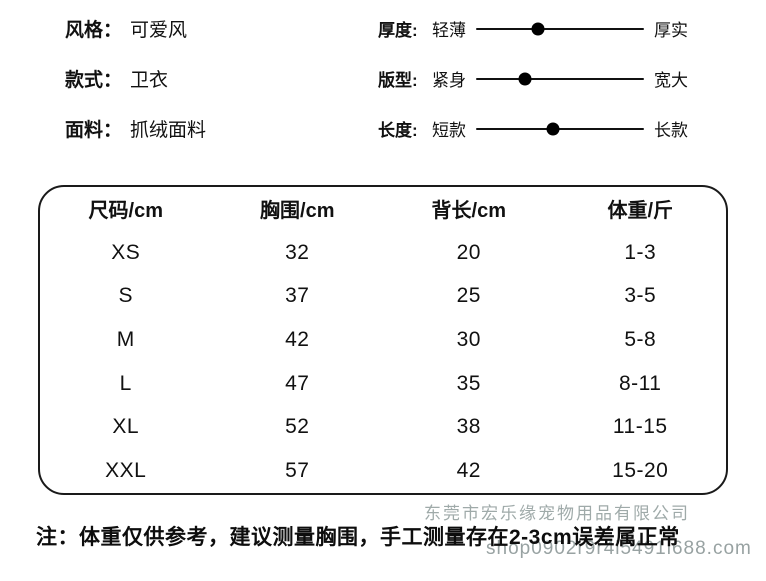 This screenshot has width=766, height=581. Describe the element at coordinates (557, 513) in the screenshot. I see `watermark-company: 东莞市宏乐缘宠物用品有限公司` at that location.